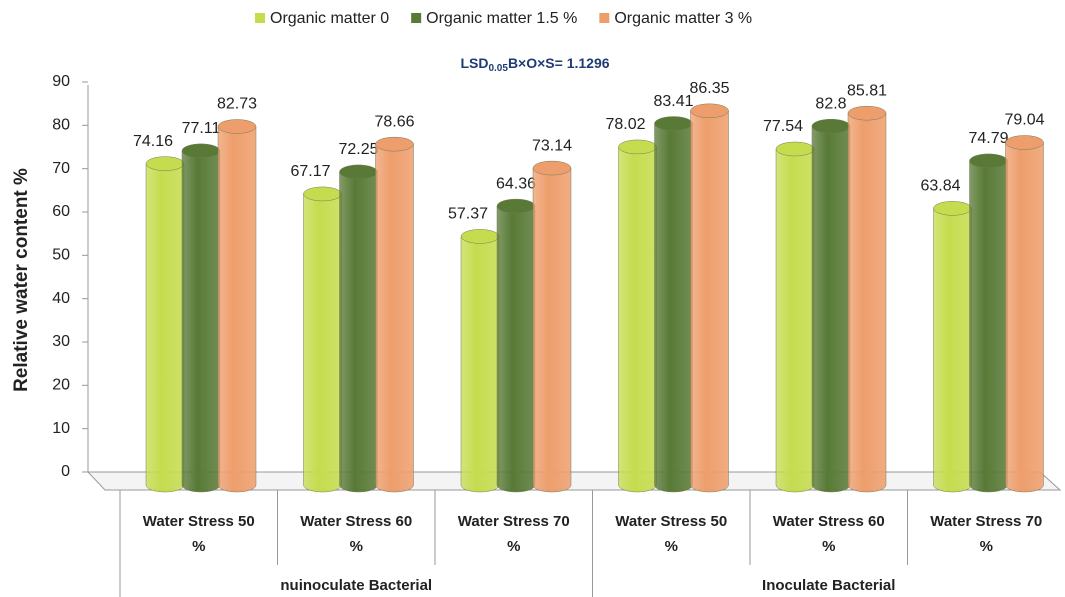 The width and height of the screenshot is (1065, 597). What do you see at coordinates (940, 186) in the screenshot?
I see `data-label: 63.84` at bounding box center [940, 186].